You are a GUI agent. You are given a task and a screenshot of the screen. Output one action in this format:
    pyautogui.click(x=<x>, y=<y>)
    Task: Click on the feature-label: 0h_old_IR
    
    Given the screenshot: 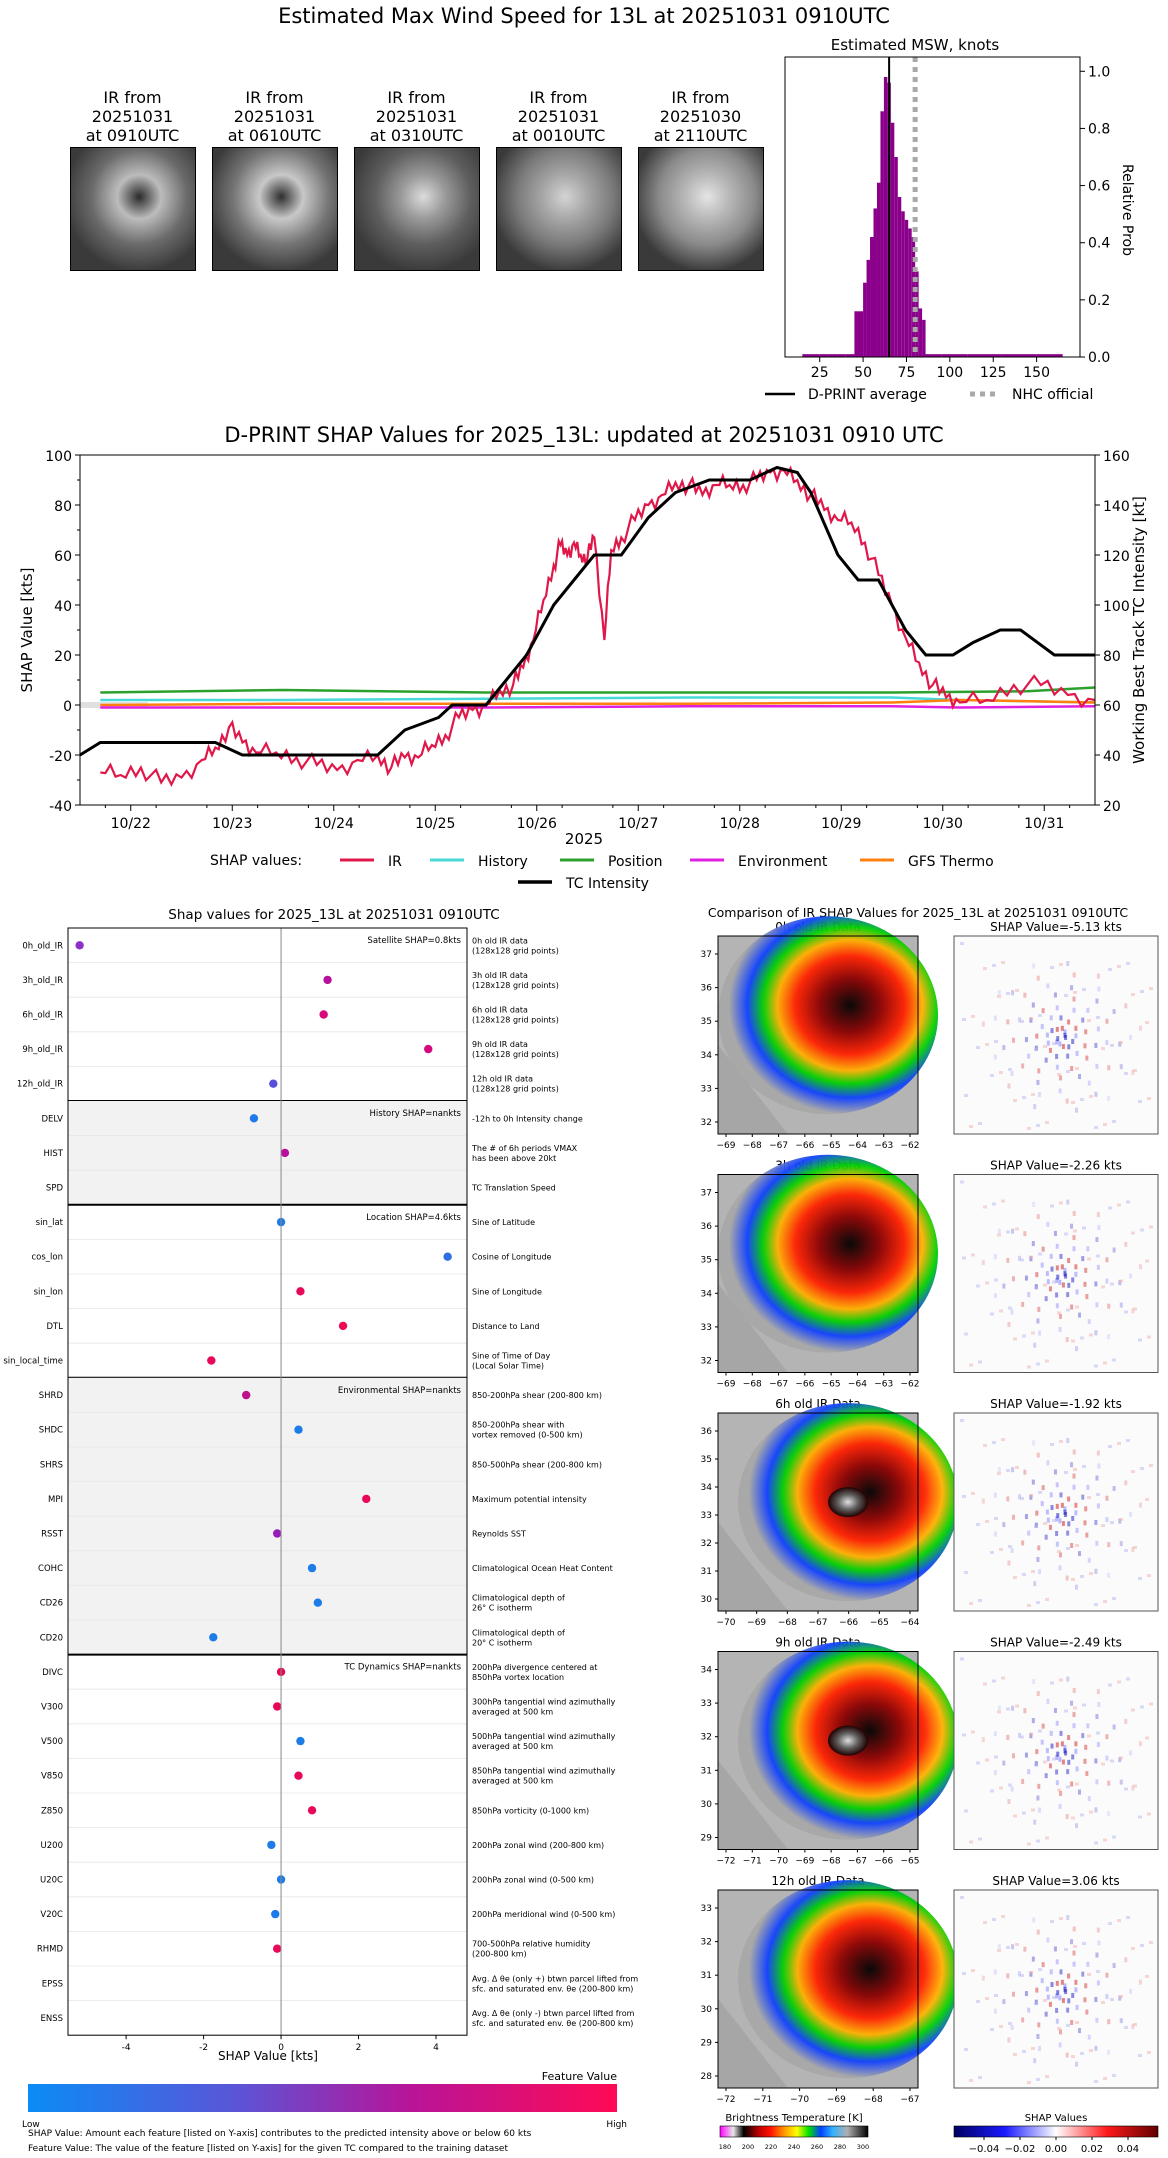 What is the action you would take?
    pyautogui.click(x=42, y=946)
    